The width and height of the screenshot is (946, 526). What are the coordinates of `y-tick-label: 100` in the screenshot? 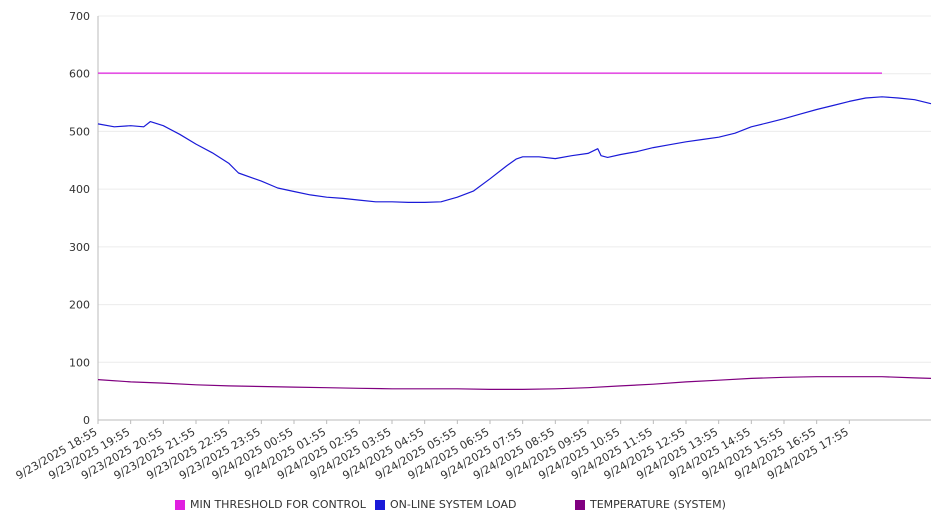 It's located at (79, 362).